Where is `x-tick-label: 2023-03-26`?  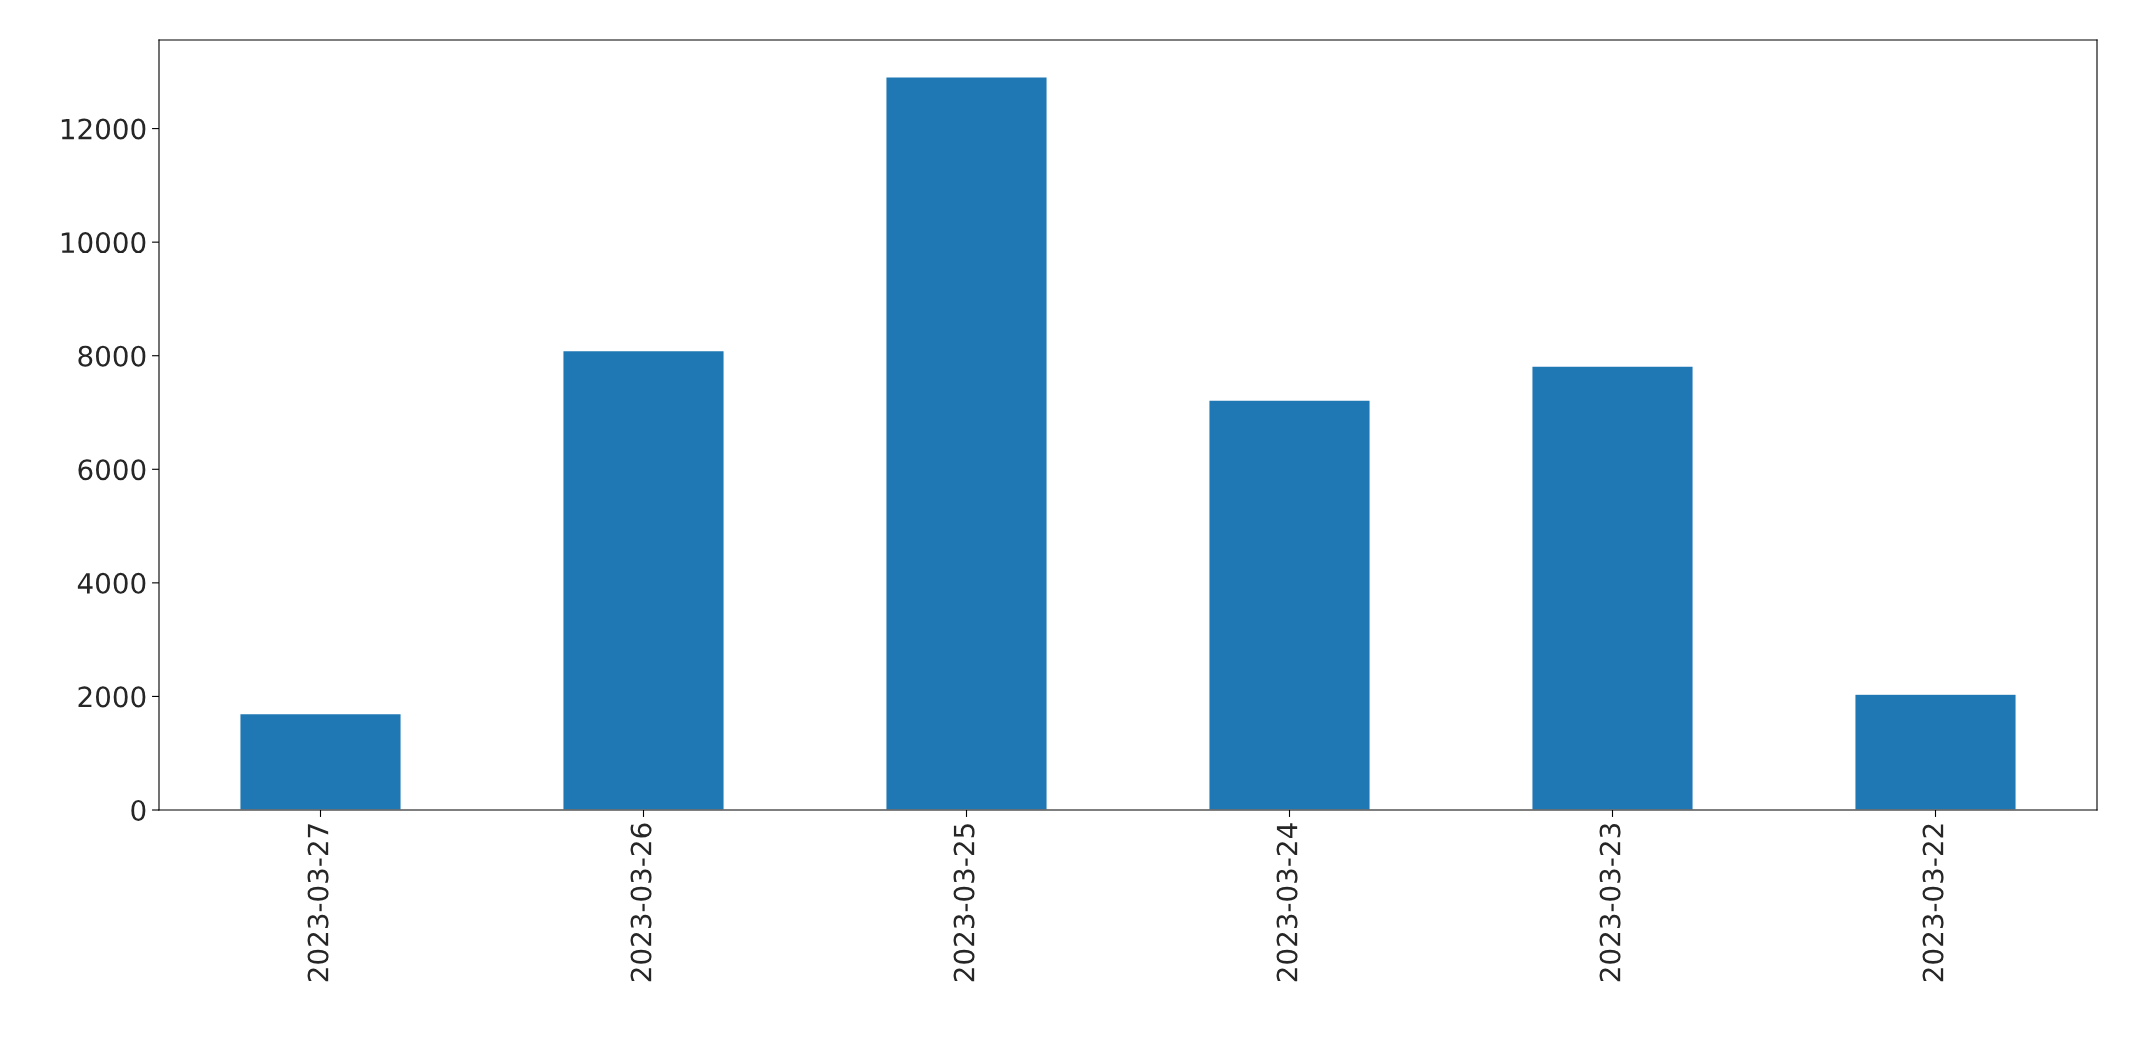
x-tick-label: 2023-03-26 is located at coordinates (641, 902).